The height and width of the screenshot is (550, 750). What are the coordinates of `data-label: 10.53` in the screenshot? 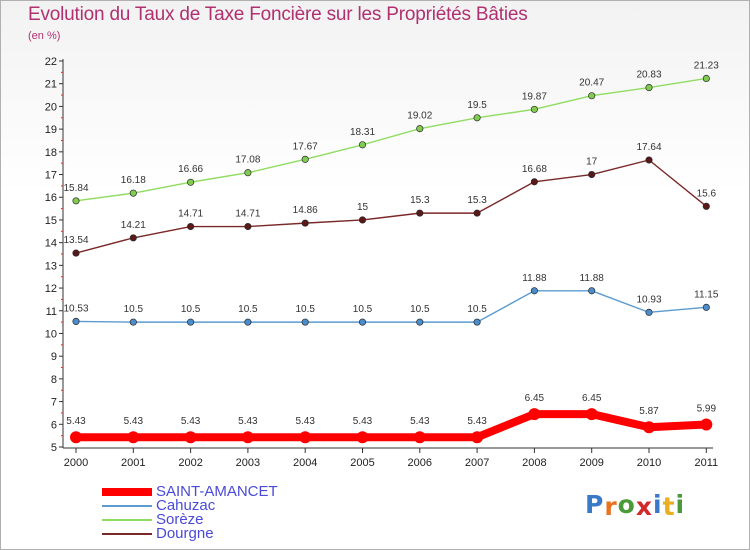 It's located at (75, 308).